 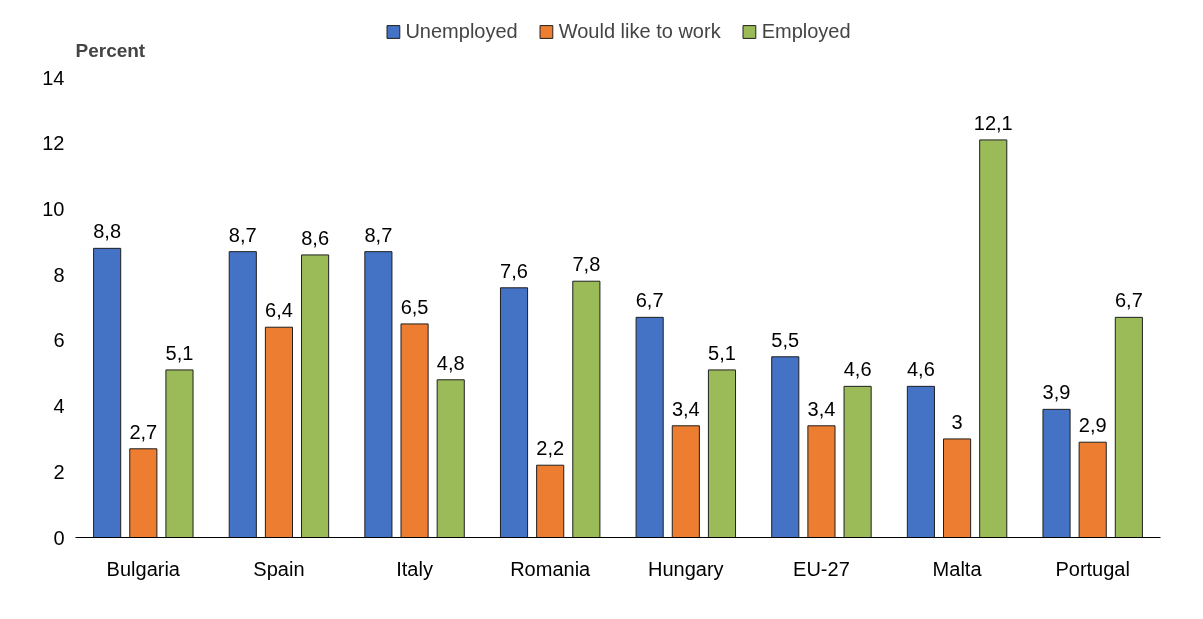 I want to click on data-label: 6,5, so click(x=414, y=306).